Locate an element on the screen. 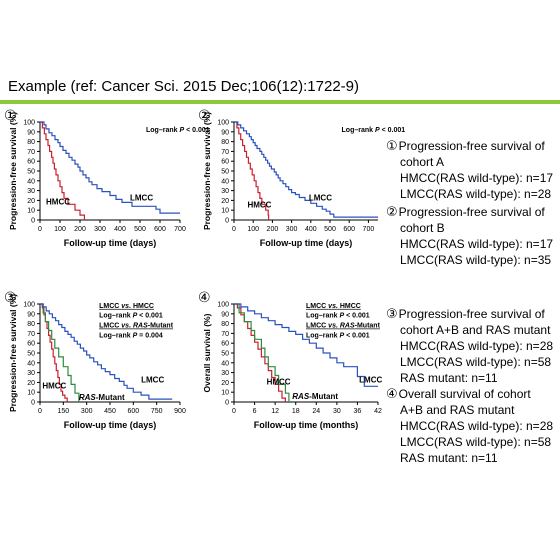  description-line: HMCC(RAS wild-type): n=28 is located at coordinates (477, 346).